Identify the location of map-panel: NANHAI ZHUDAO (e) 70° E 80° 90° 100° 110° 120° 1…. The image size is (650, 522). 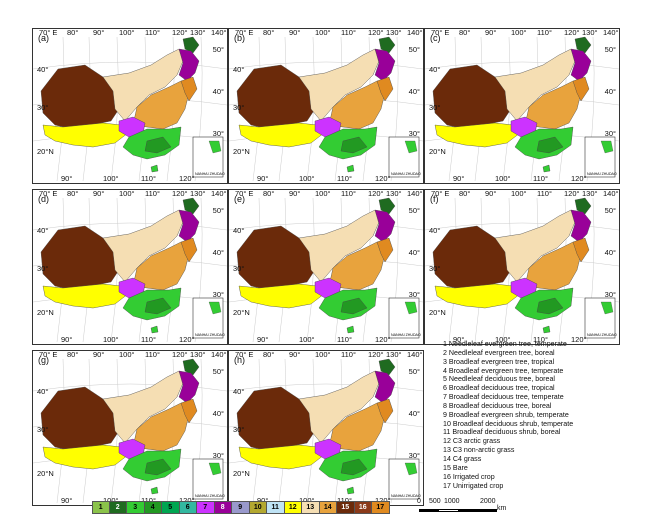
(326, 267).